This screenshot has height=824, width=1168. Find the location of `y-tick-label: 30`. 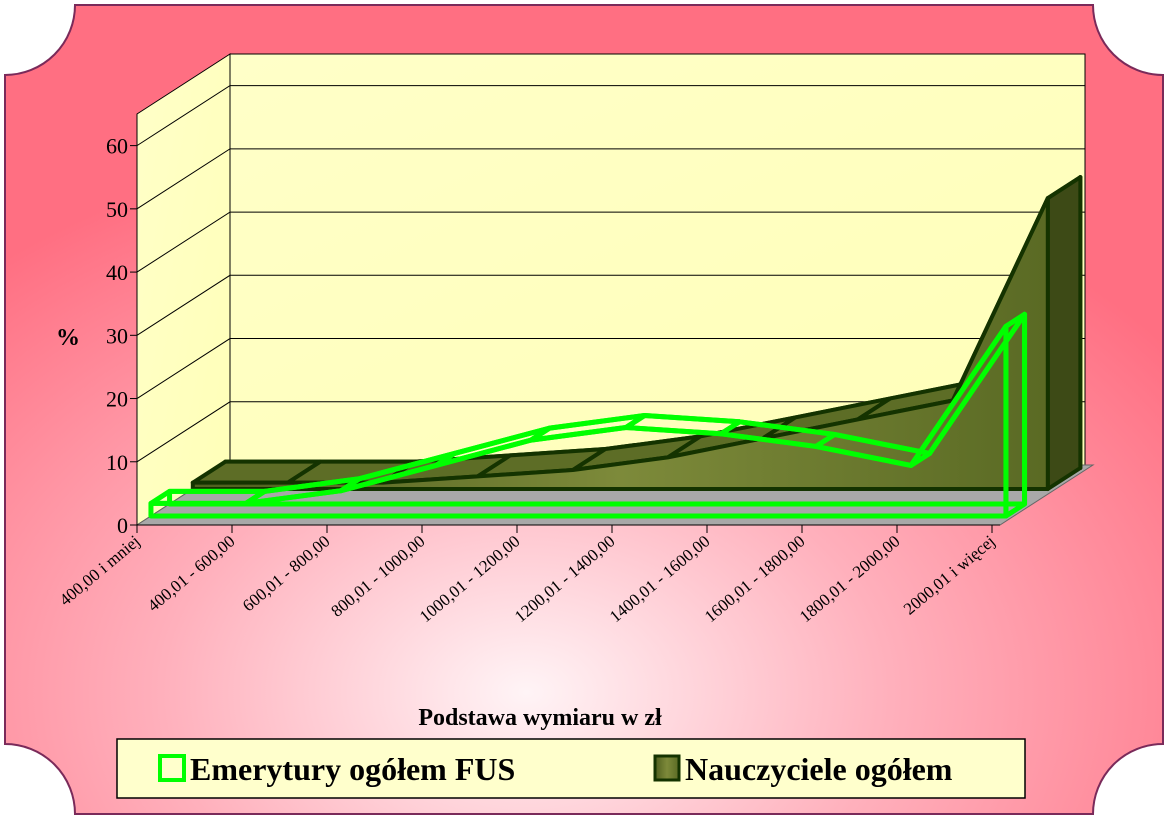

y-tick-label: 30 is located at coordinates (117, 335).